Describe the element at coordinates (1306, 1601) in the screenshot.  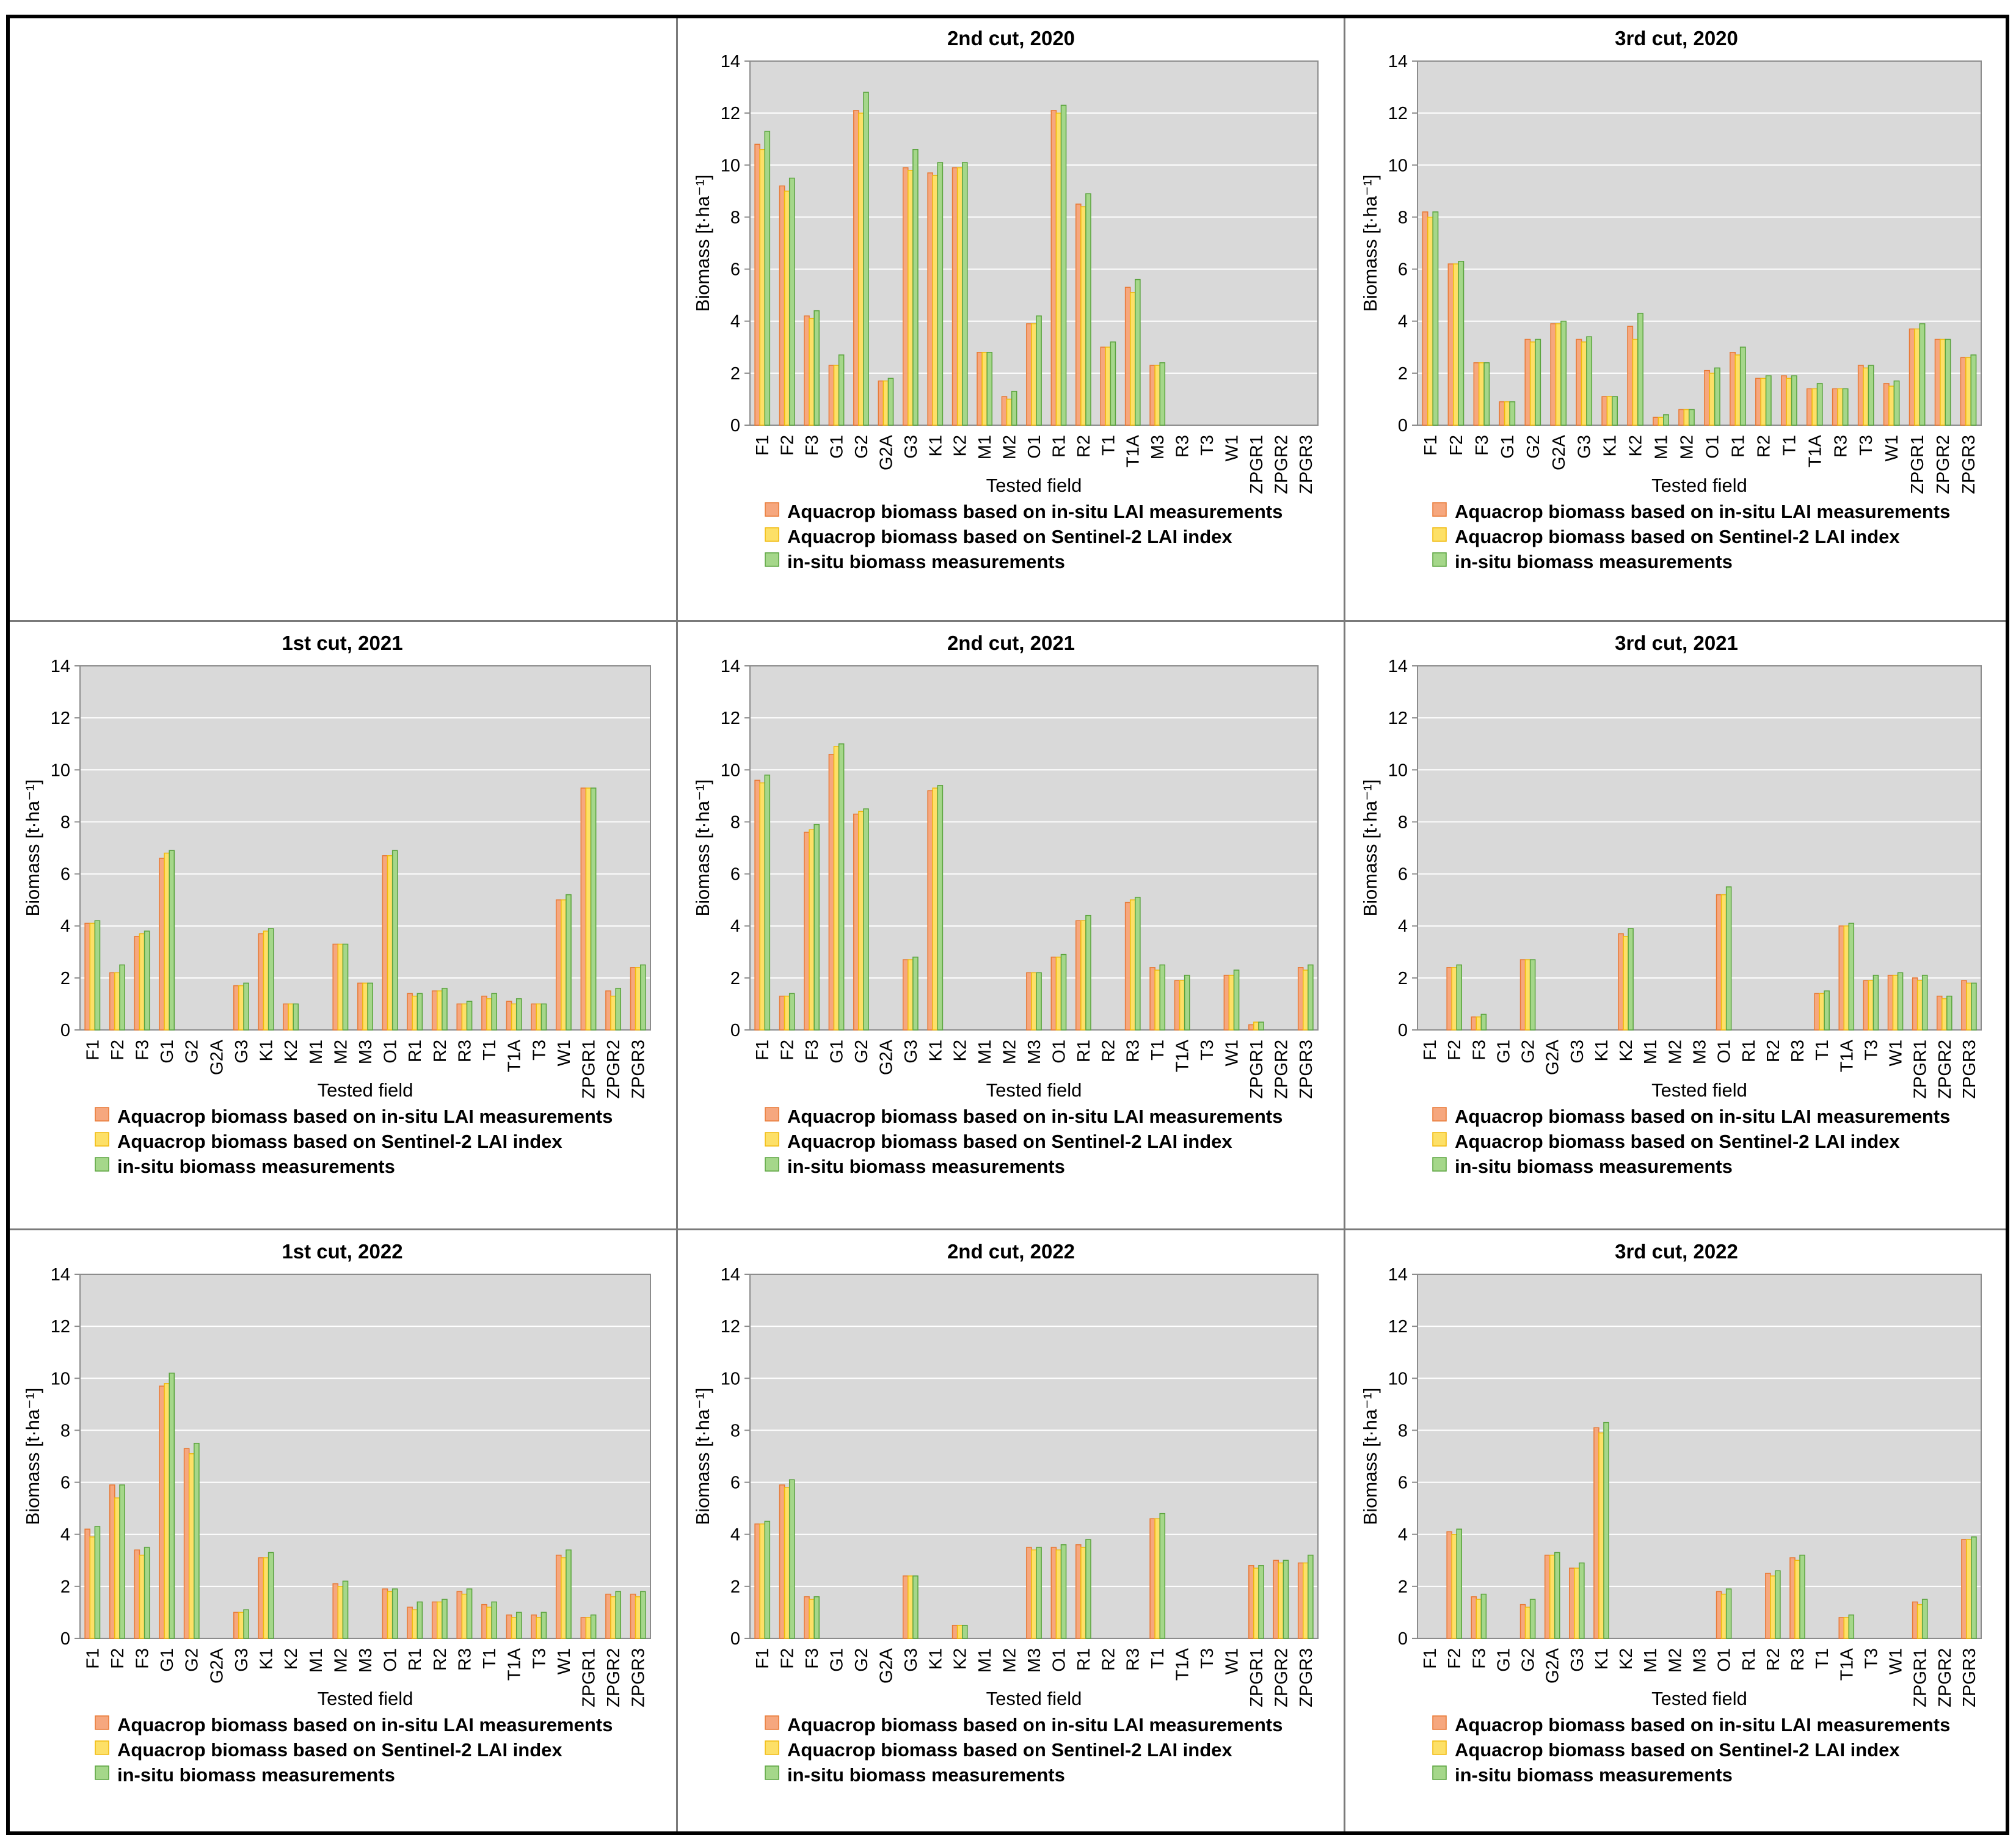
I see `bar-ZPGR3-s2` at that location.